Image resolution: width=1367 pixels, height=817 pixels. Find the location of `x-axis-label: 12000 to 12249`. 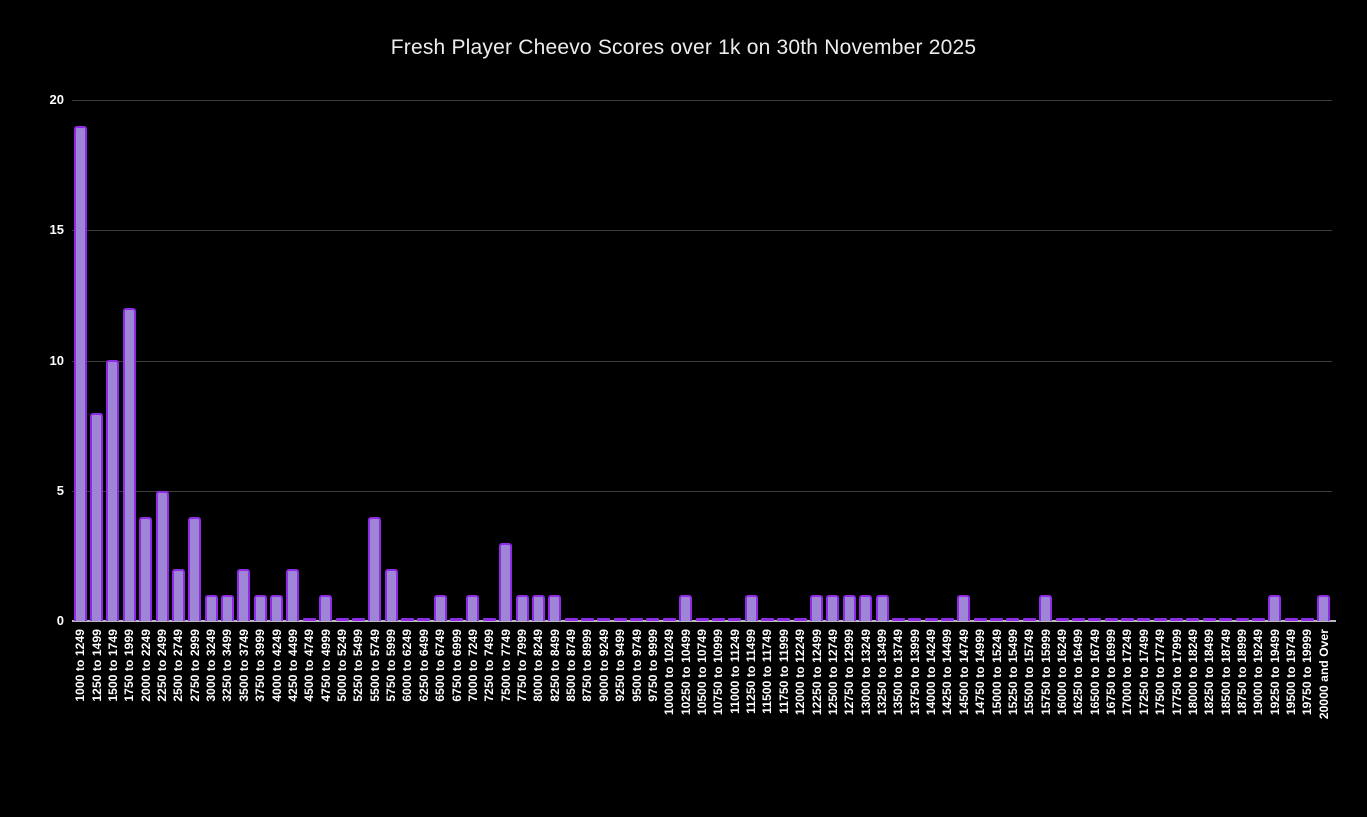

x-axis-label: 12000 to 12249 is located at coordinates (800, 672).